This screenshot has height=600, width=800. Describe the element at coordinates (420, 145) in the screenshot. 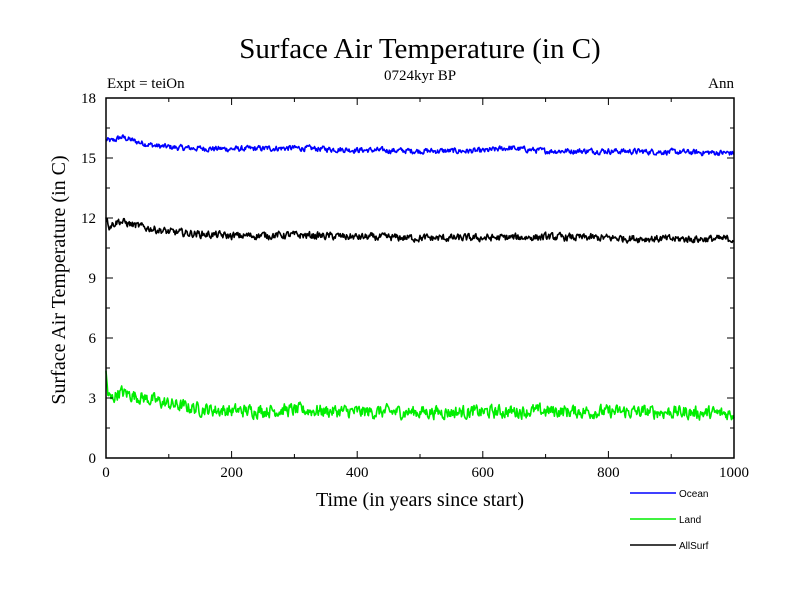

I see `series-line-ocean` at that location.